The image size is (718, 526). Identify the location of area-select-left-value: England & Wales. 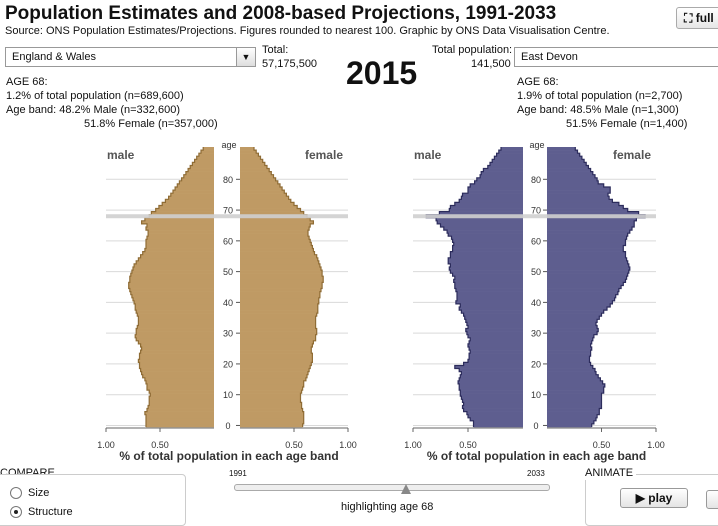
(54, 57).